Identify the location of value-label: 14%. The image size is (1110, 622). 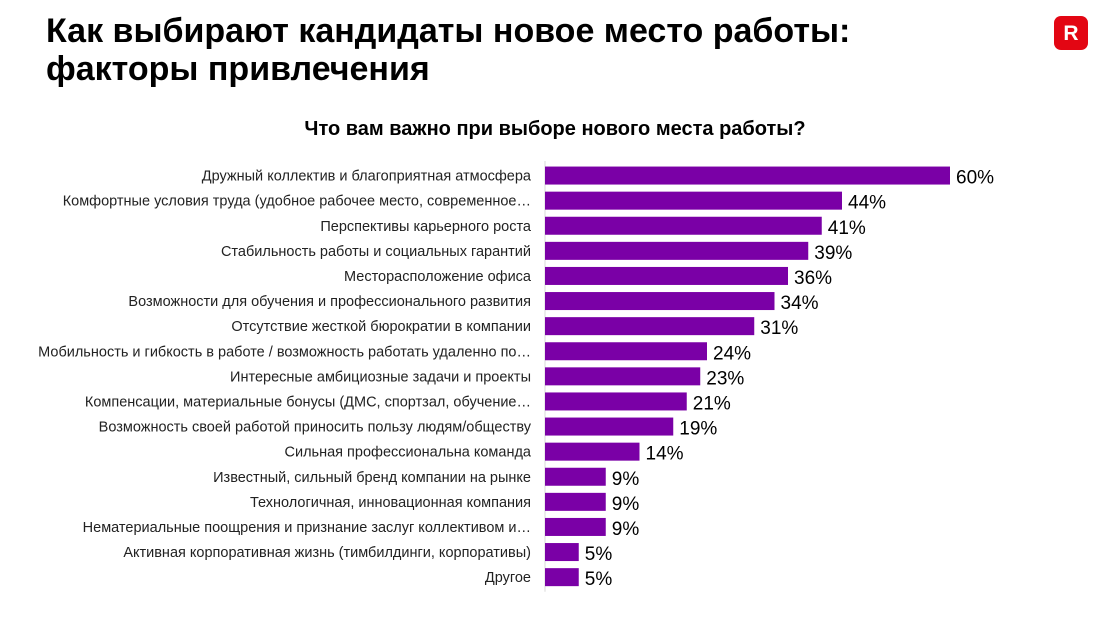
(665, 454).